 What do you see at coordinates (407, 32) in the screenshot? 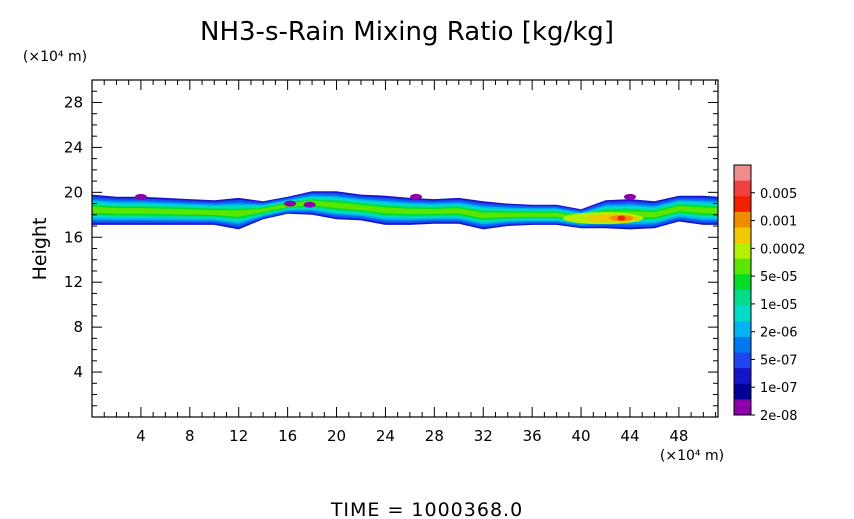
I see `chart-title: NH3-s-Rain Mixing Ratio [kg/kg]` at bounding box center [407, 32].